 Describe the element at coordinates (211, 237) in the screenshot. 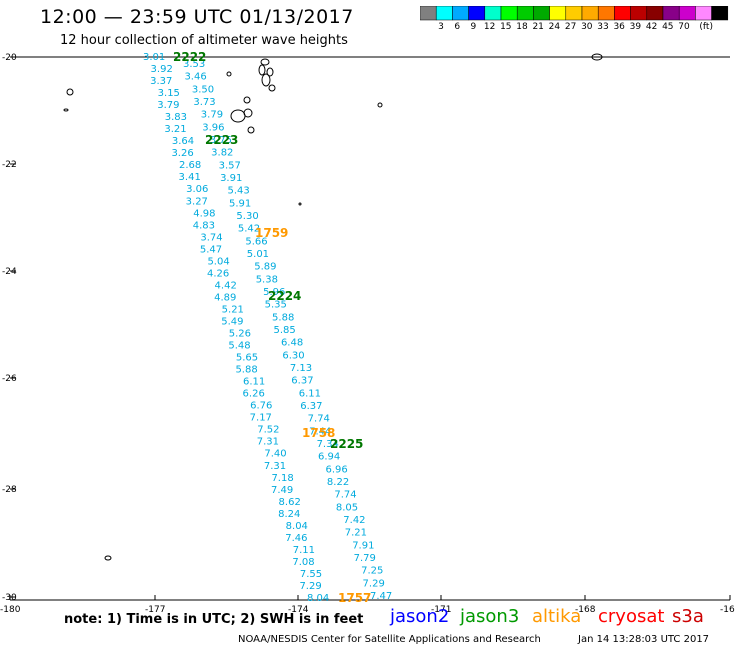

I see `wave-height-value: 3.74` at that location.